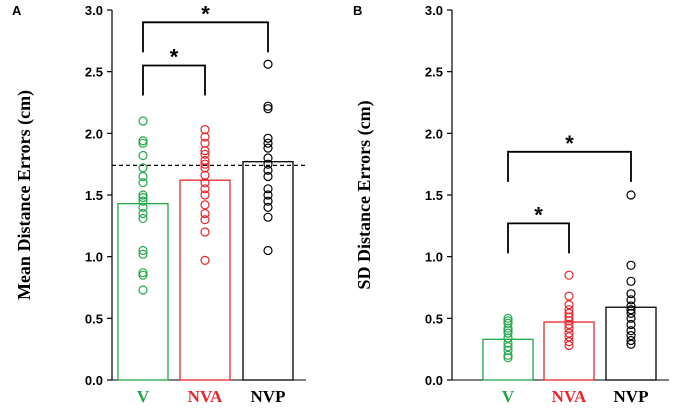 This screenshot has height=409, width=687. Describe the element at coordinates (94, 380) in the screenshot. I see `y-tick-label: 0.0` at that location.